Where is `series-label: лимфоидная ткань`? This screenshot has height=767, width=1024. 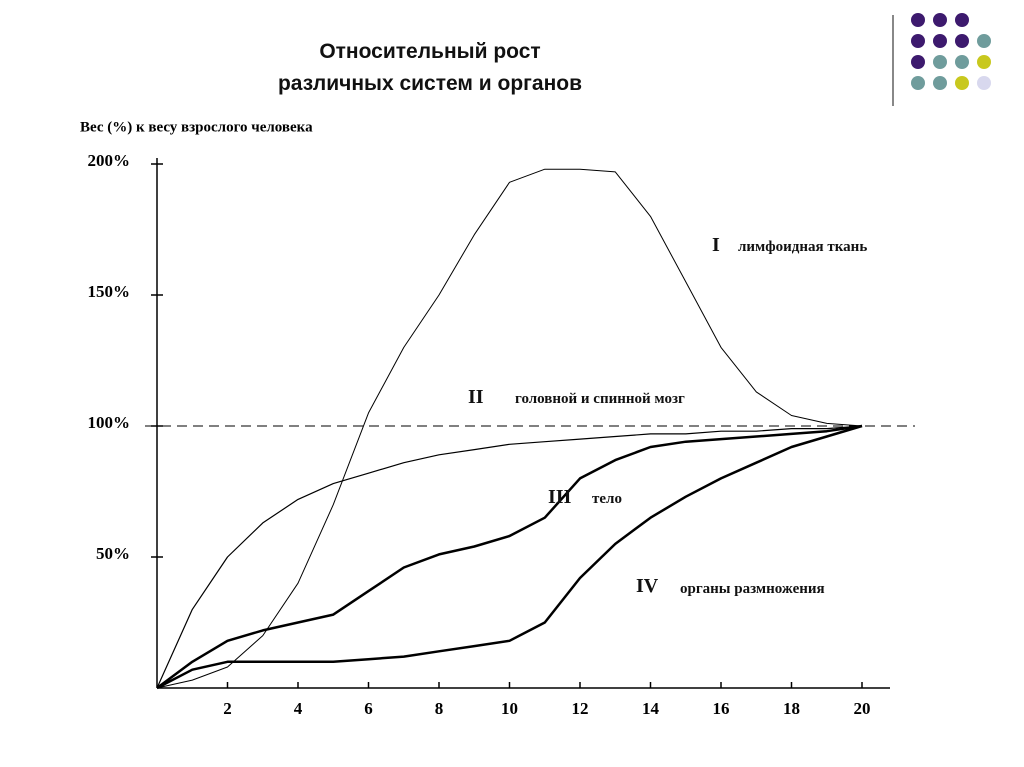 series-label: лимфоидная ткань is located at coordinates (803, 247).